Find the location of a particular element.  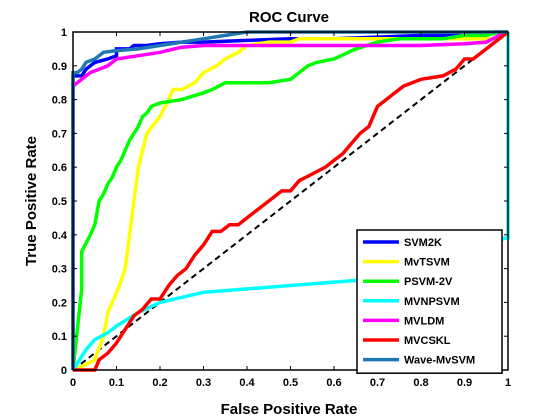

legend-label-mvnpsvm: MVNPSVM is located at coordinates (432, 302).